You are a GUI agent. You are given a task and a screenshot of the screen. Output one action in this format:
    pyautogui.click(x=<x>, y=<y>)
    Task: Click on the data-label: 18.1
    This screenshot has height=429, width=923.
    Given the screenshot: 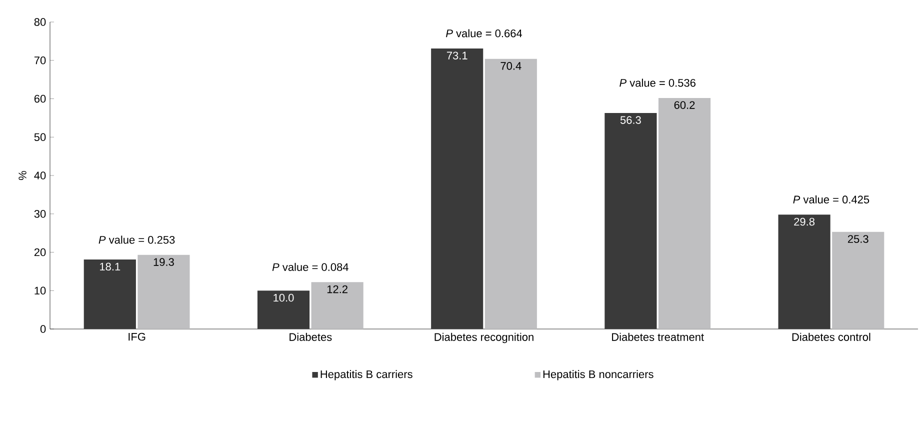 What is the action you would take?
    pyautogui.click(x=110, y=266)
    